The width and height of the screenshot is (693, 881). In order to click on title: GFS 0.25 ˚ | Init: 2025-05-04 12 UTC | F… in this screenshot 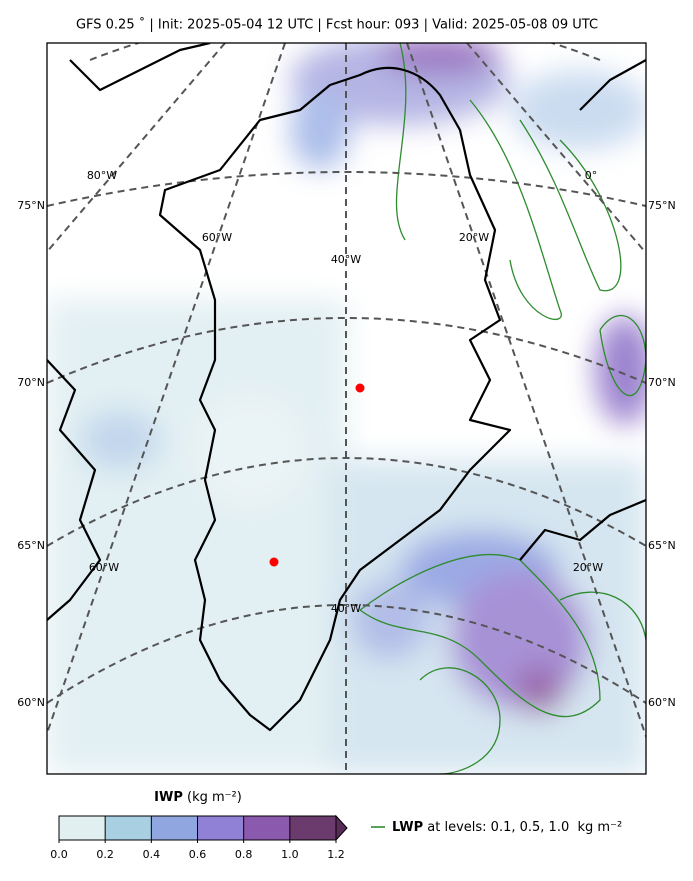, I will do `click(337, 25)`.